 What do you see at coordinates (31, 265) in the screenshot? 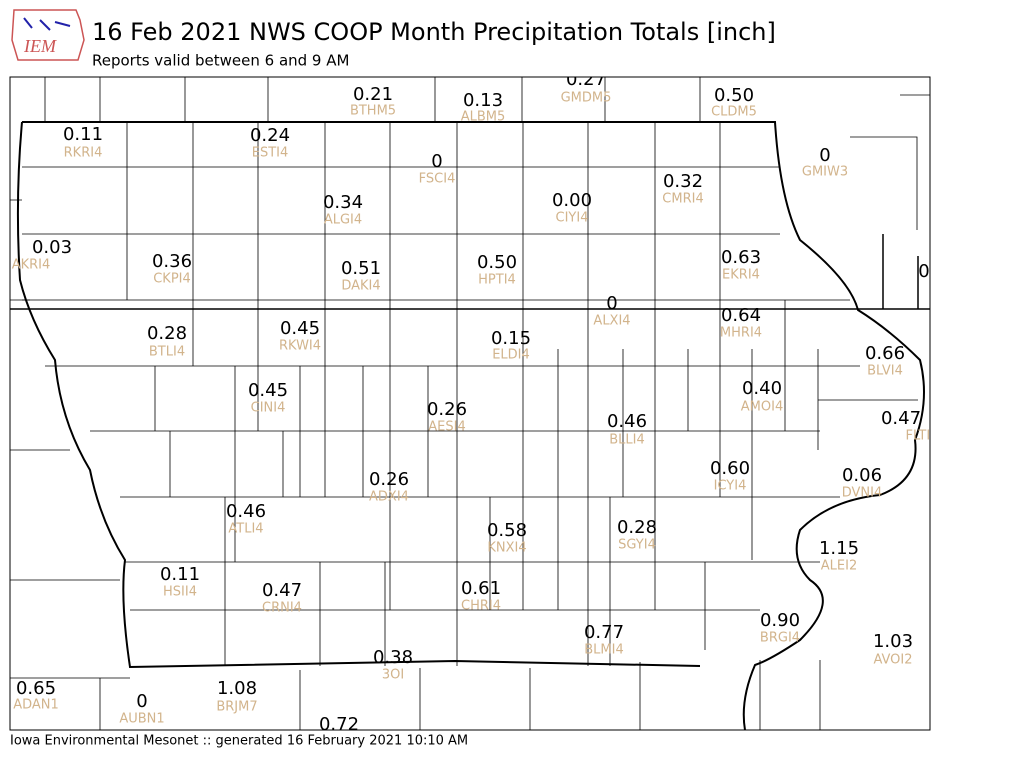
I see `station-id: AKRI4` at bounding box center [31, 265].